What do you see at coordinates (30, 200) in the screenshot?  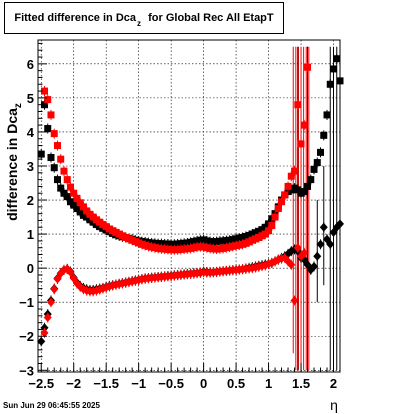 I see `y-tick-label: 2` at bounding box center [30, 200].